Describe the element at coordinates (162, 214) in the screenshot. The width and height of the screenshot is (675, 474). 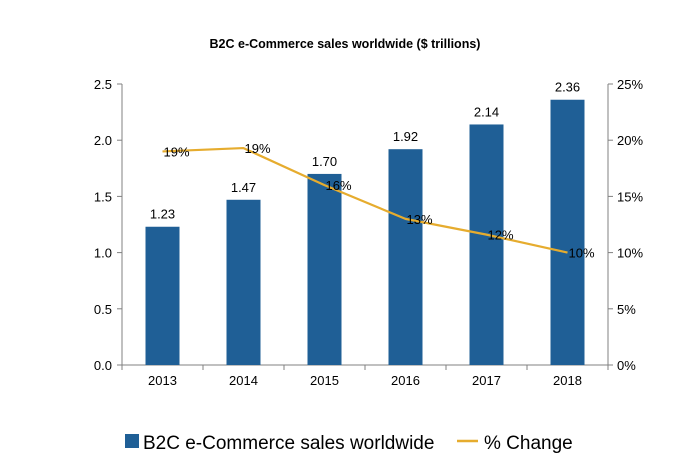
I see `bar-value-label: 1.23` at that location.